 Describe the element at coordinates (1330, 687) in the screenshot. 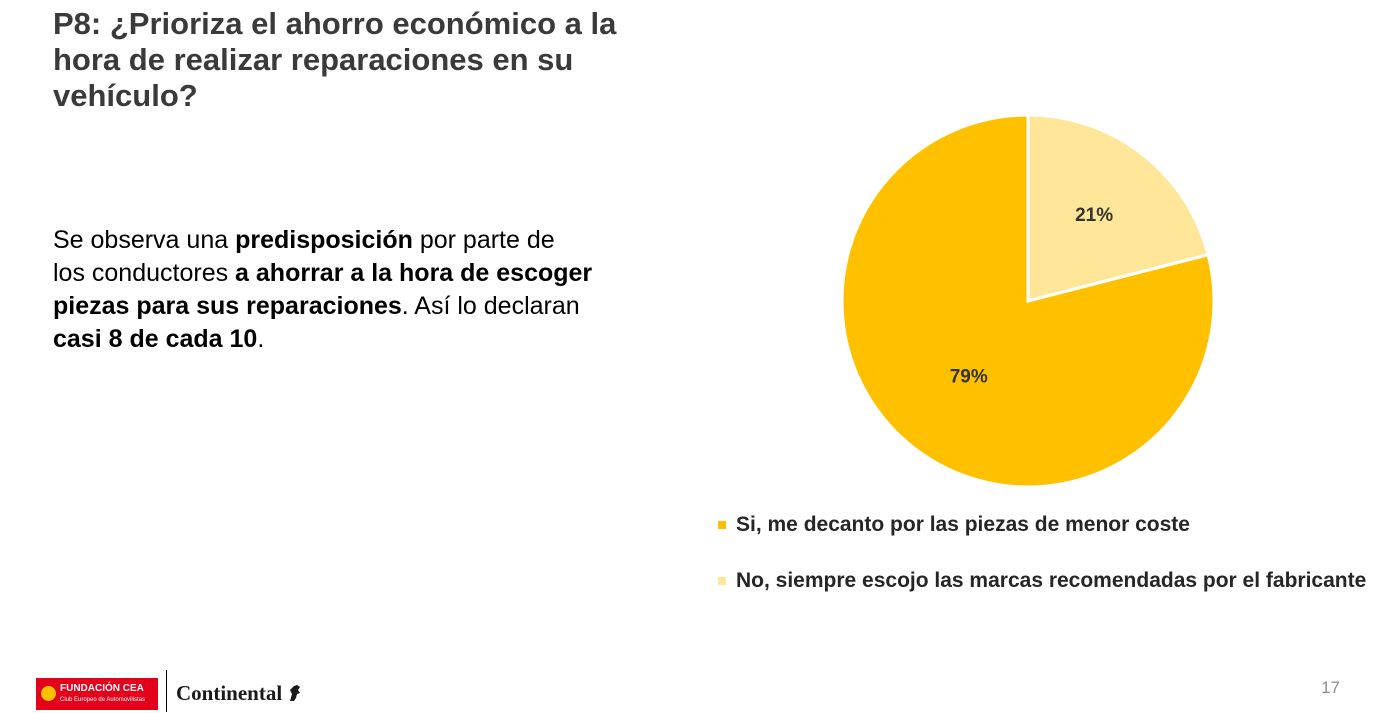

I see `page-number: 17` at that location.